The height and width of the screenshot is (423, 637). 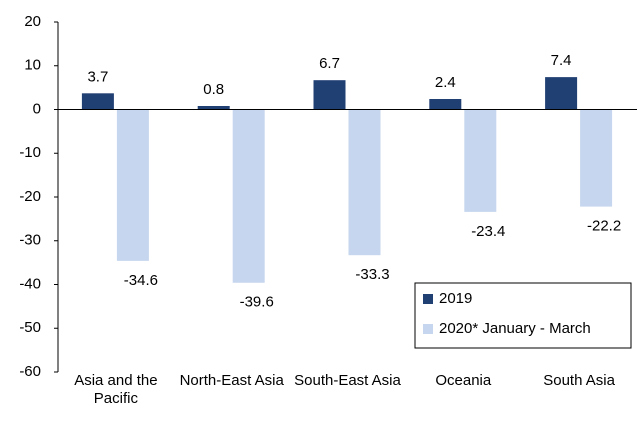 I want to click on value-label: -34.6, so click(x=141, y=280).